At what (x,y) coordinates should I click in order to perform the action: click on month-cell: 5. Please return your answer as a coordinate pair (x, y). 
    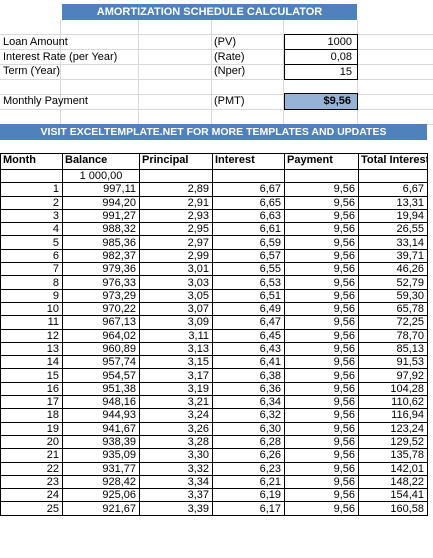
    Looking at the image, I should click on (31, 242).